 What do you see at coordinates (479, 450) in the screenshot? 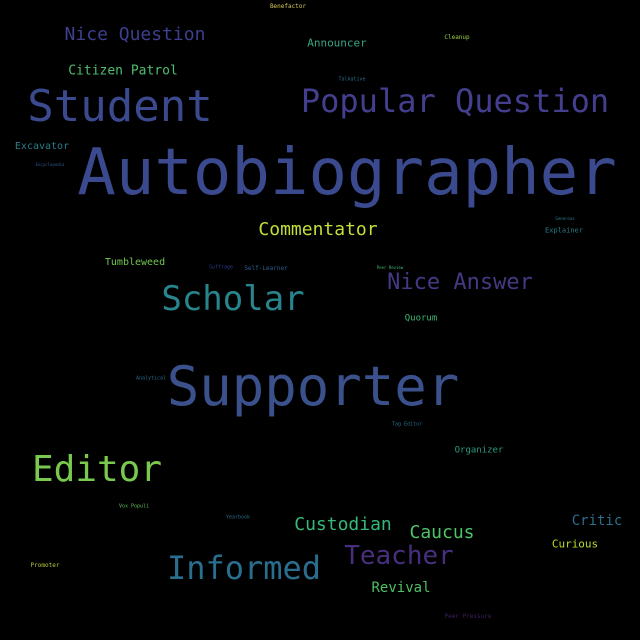
I see `word-organizer: Organizer` at bounding box center [479, 450].